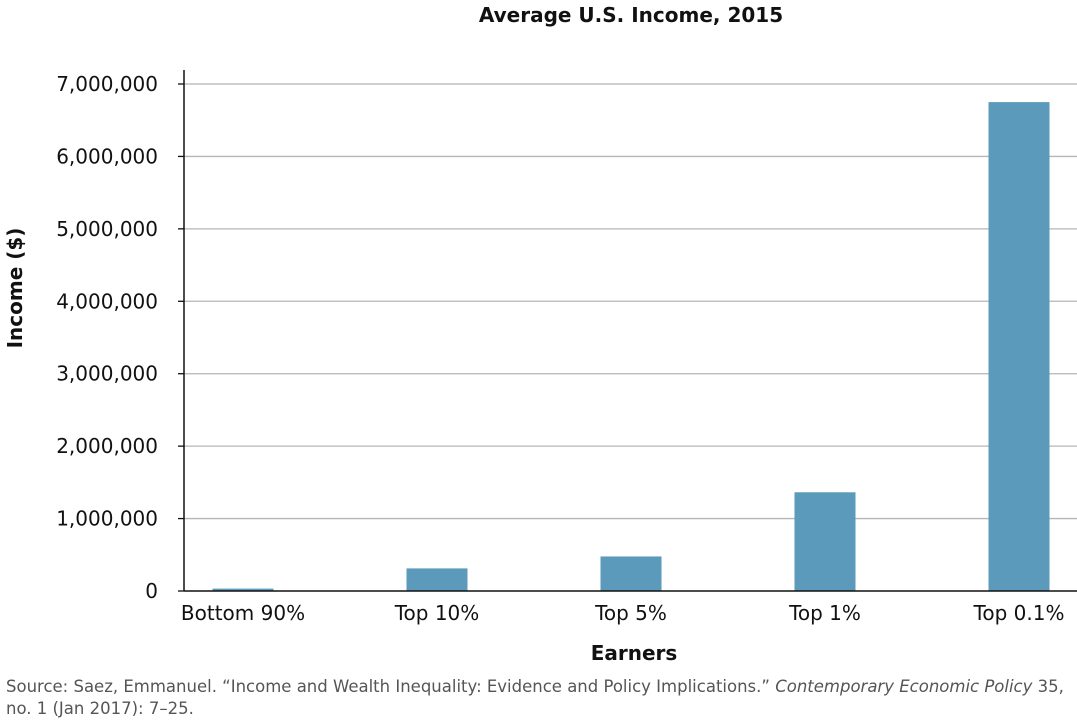 This screenshot has width=1077, height=725. Describe the element at coordinates (535, 697) in the screenshot. I see `source-details: 35, no. 1 (Jan 2017): 7–25.` at that location.